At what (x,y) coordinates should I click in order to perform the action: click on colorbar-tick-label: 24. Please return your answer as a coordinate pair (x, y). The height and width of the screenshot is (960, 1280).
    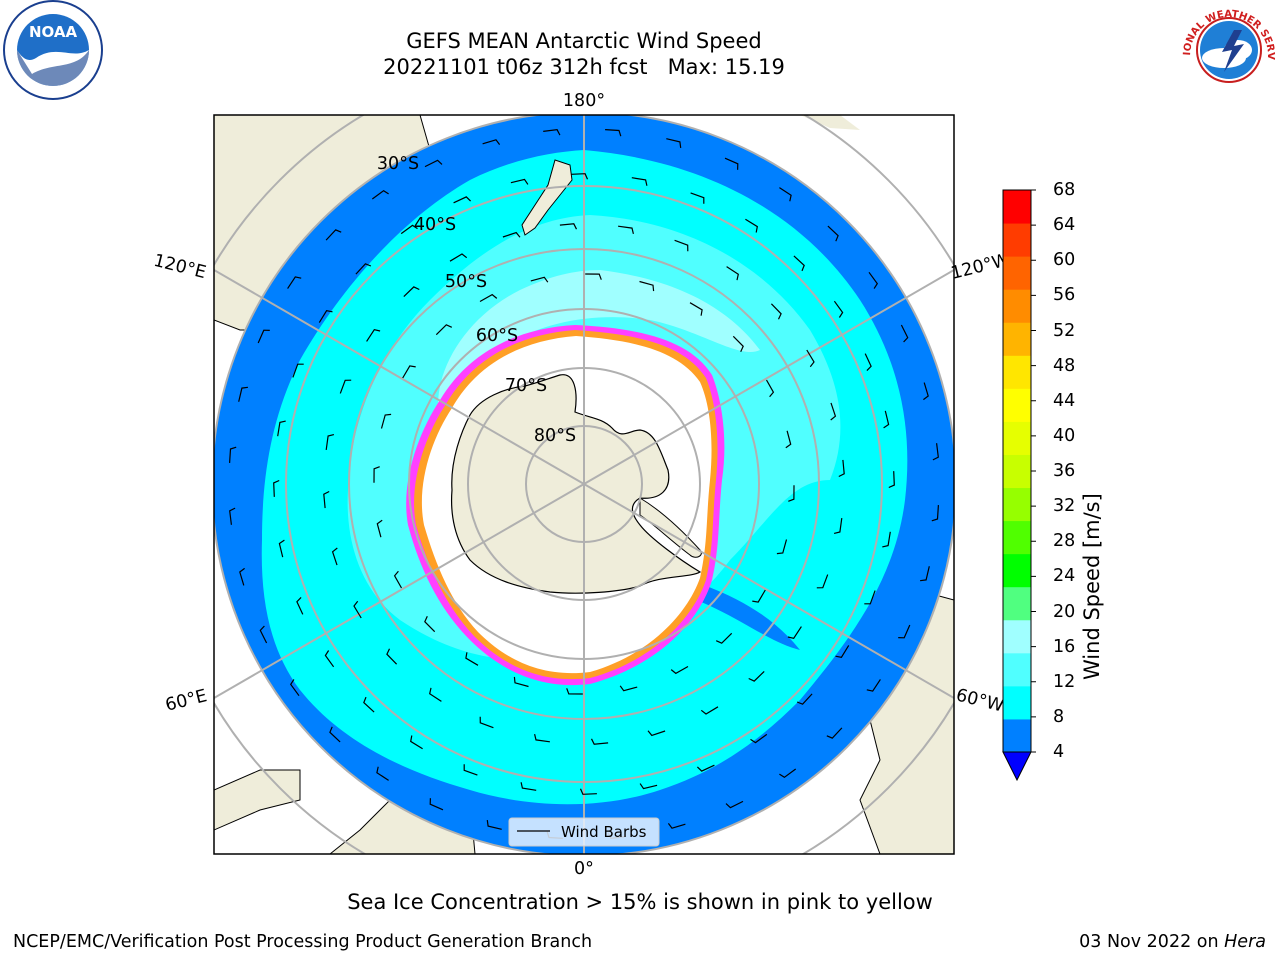
    Looking at the image, I should click on (1064, 576).